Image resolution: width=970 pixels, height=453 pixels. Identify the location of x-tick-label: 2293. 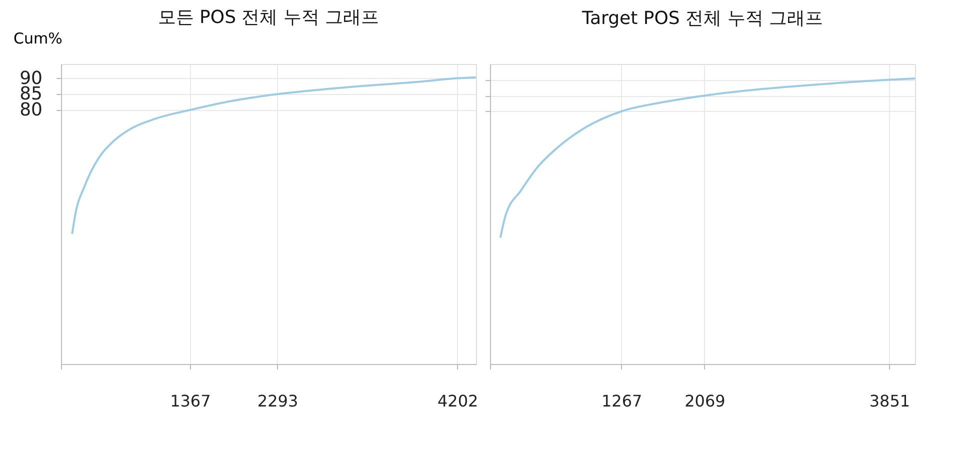
(277, 401).